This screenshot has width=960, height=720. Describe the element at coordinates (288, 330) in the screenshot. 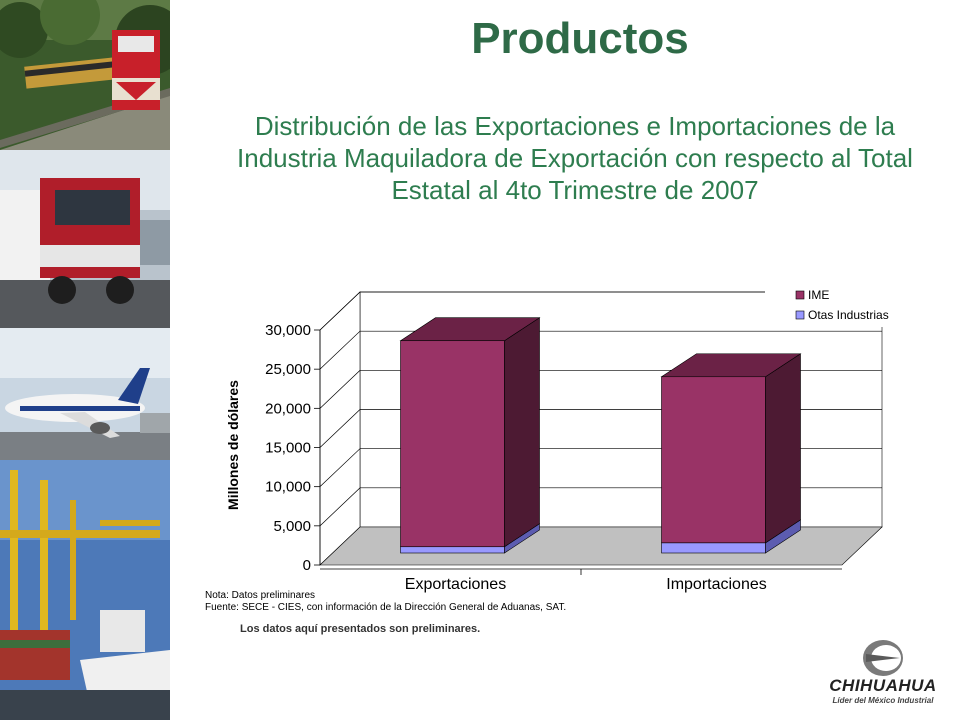

I see `y-tick-label: 30,000` at that location.